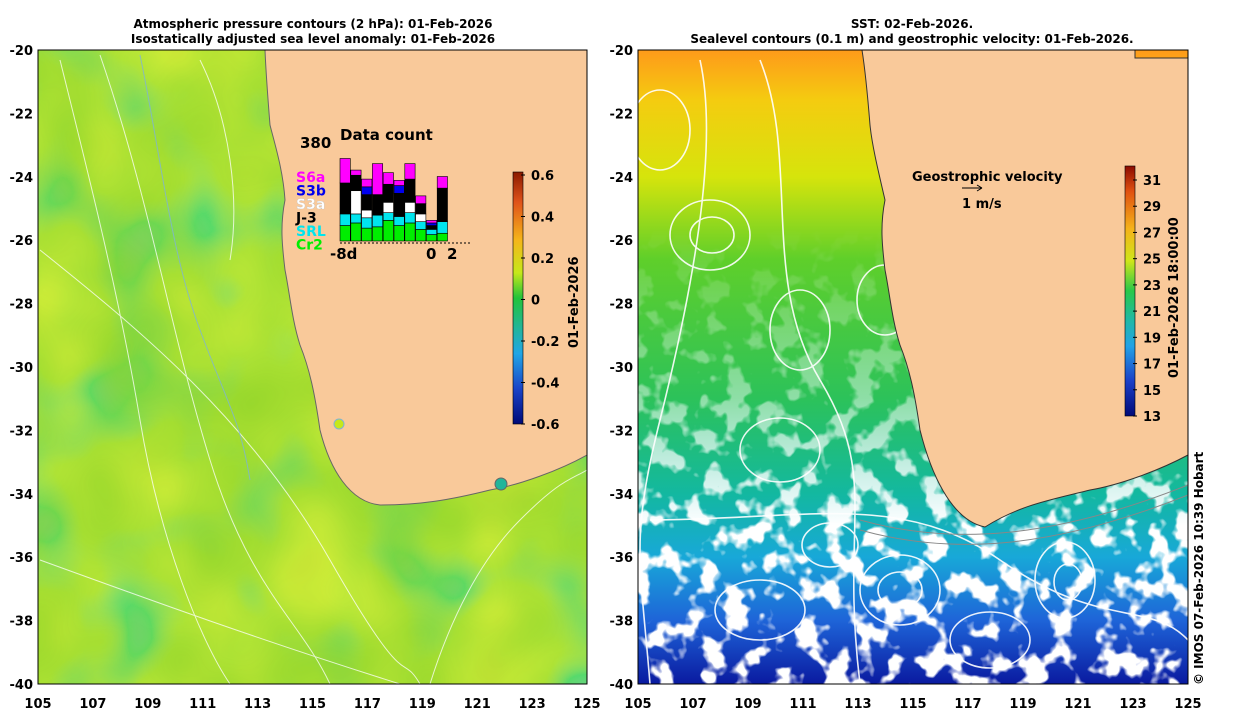 Image resolution: width=1250 pixels, height=720 pixels. What do you see at coordinates (1152, 338) in the screenshot?
I see `colorbar-tick-label: 19` at bounding box center [1152, 338].